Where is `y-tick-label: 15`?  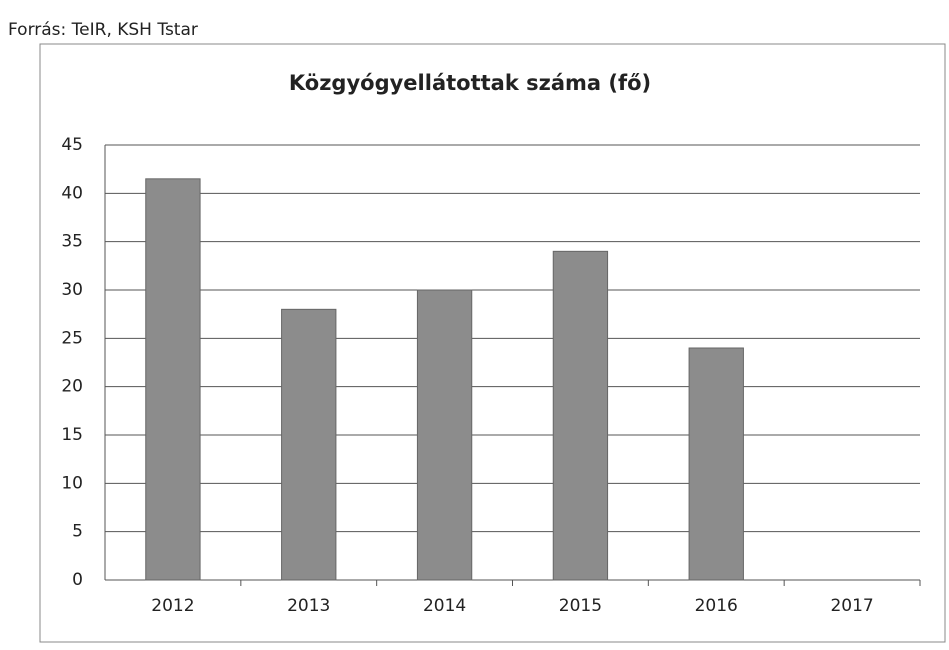
y-tick-label: 15 is located at coordinates (72, 435).